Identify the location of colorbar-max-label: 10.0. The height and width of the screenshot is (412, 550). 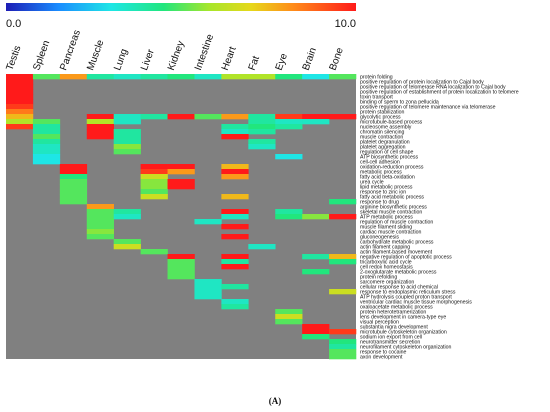
(345, 24).